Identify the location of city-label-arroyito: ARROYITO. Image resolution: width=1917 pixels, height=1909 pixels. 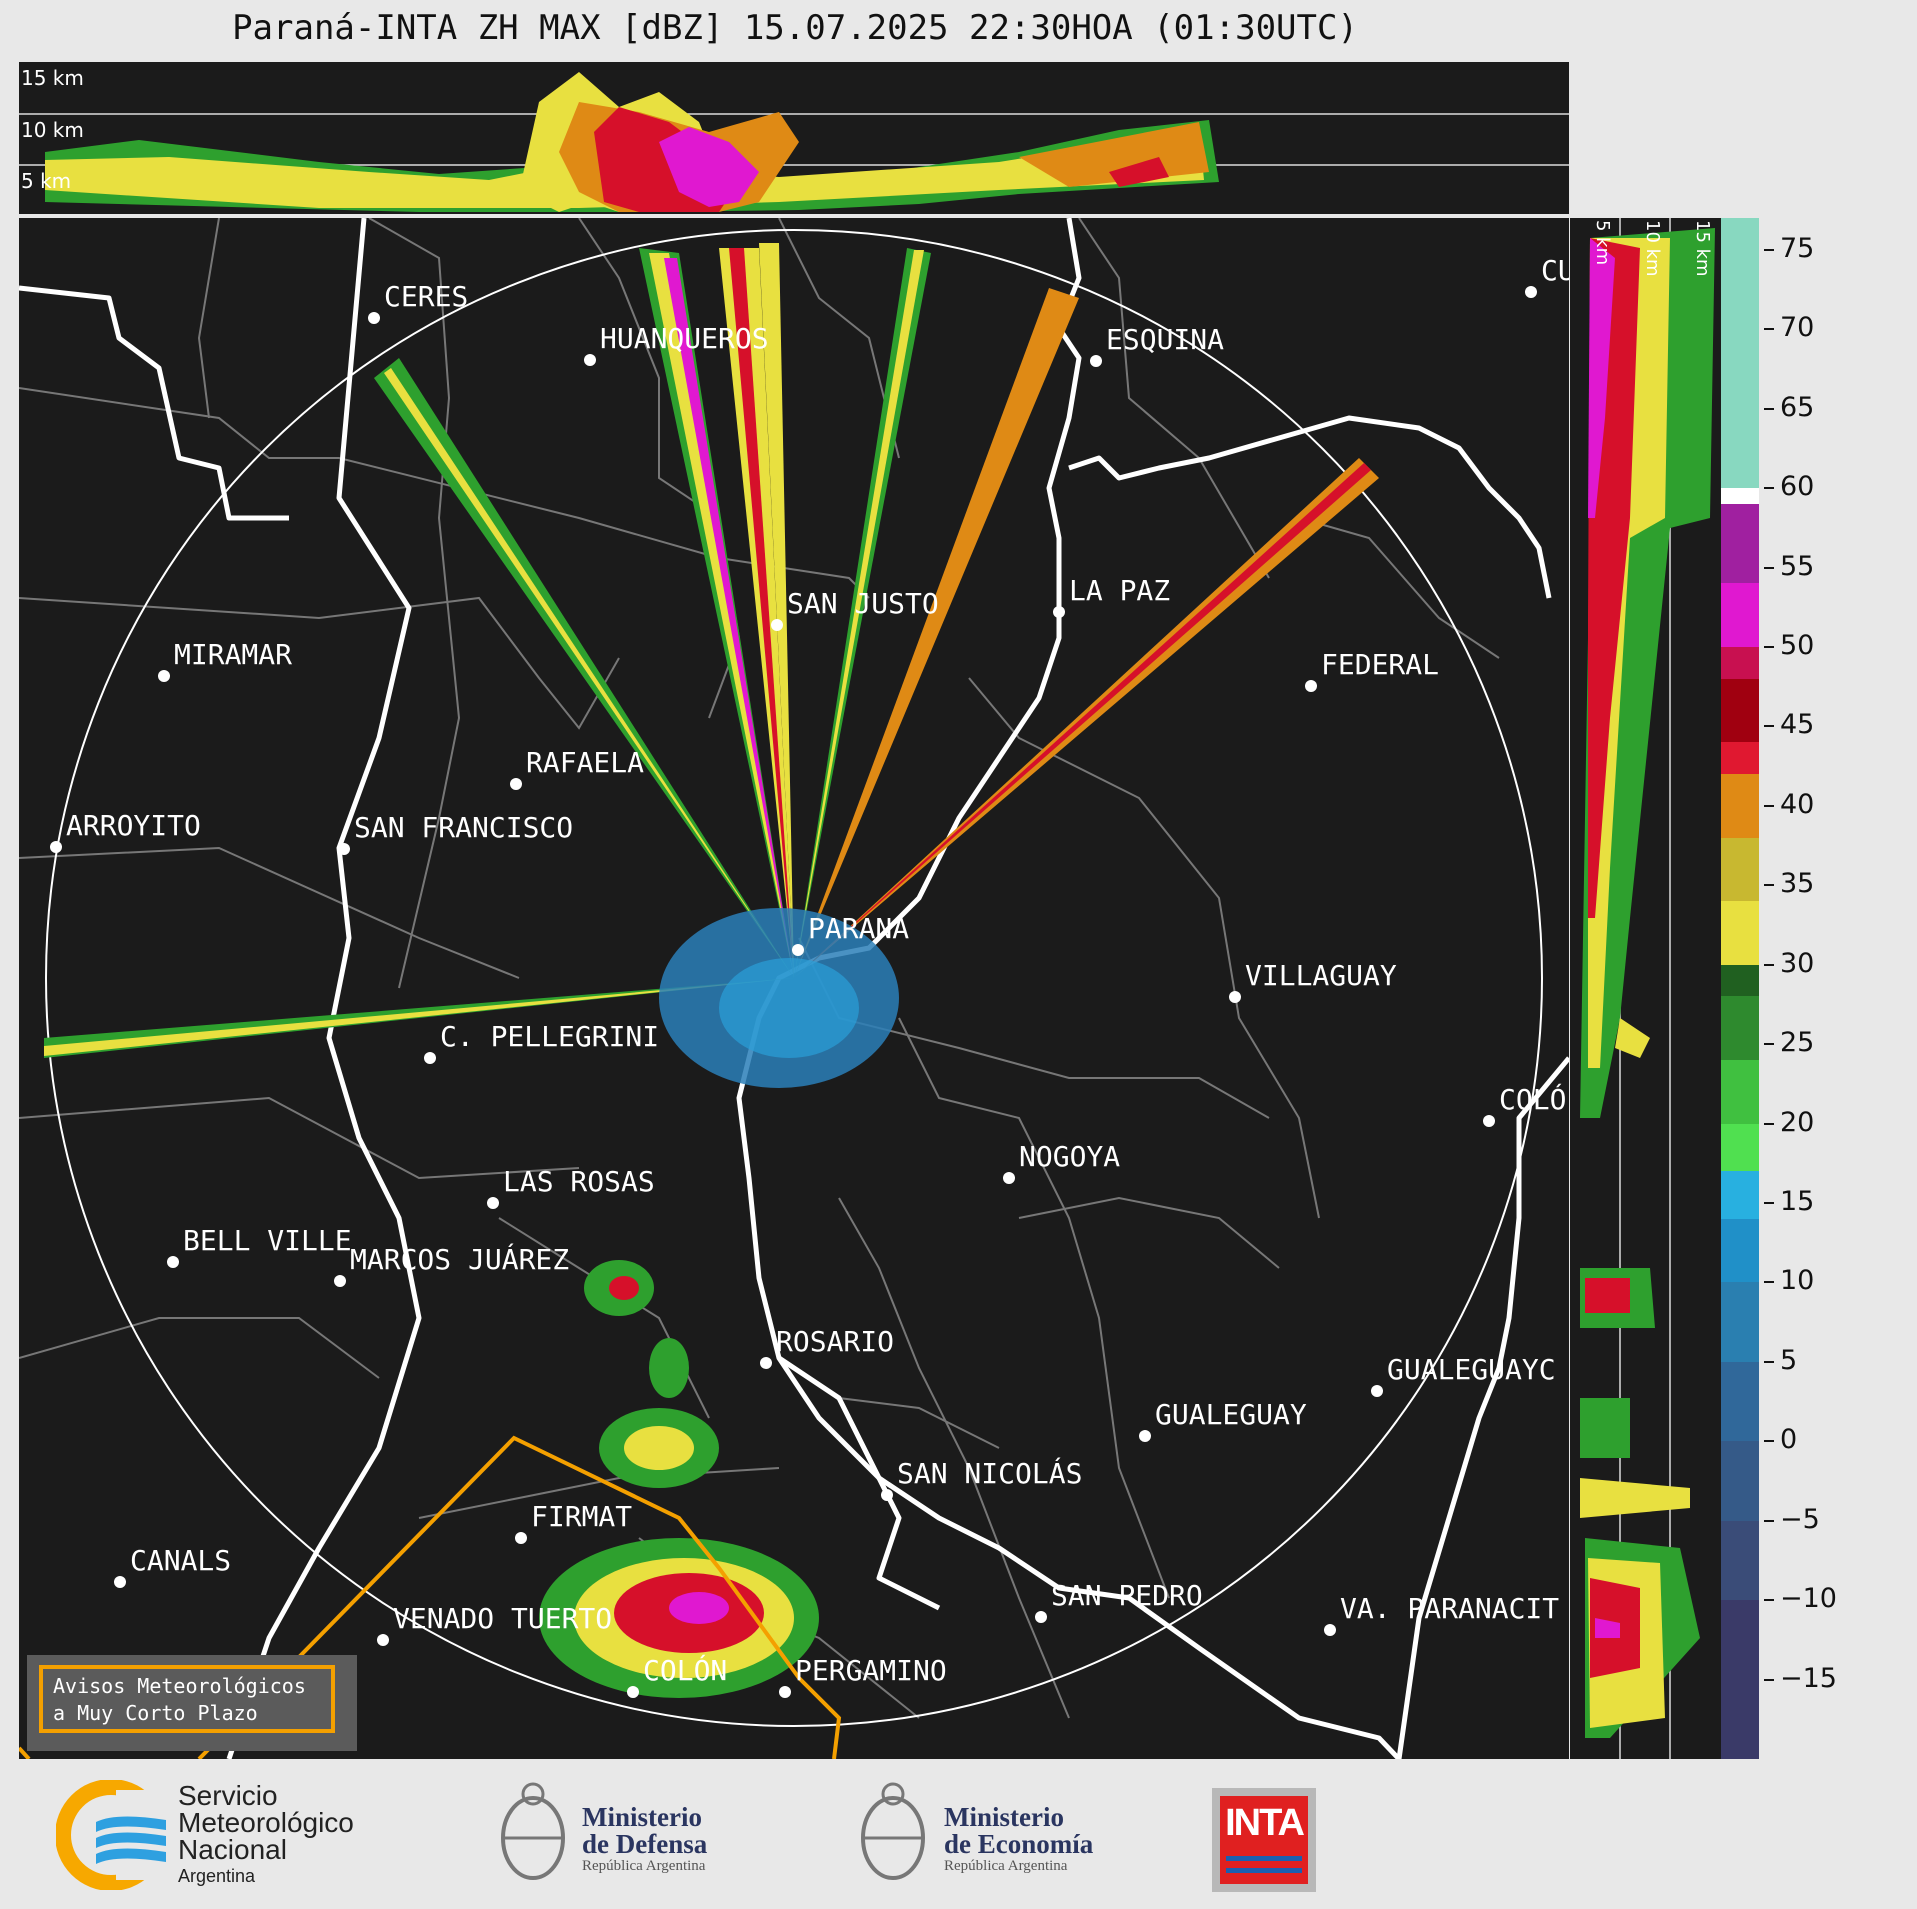
(133, 825).